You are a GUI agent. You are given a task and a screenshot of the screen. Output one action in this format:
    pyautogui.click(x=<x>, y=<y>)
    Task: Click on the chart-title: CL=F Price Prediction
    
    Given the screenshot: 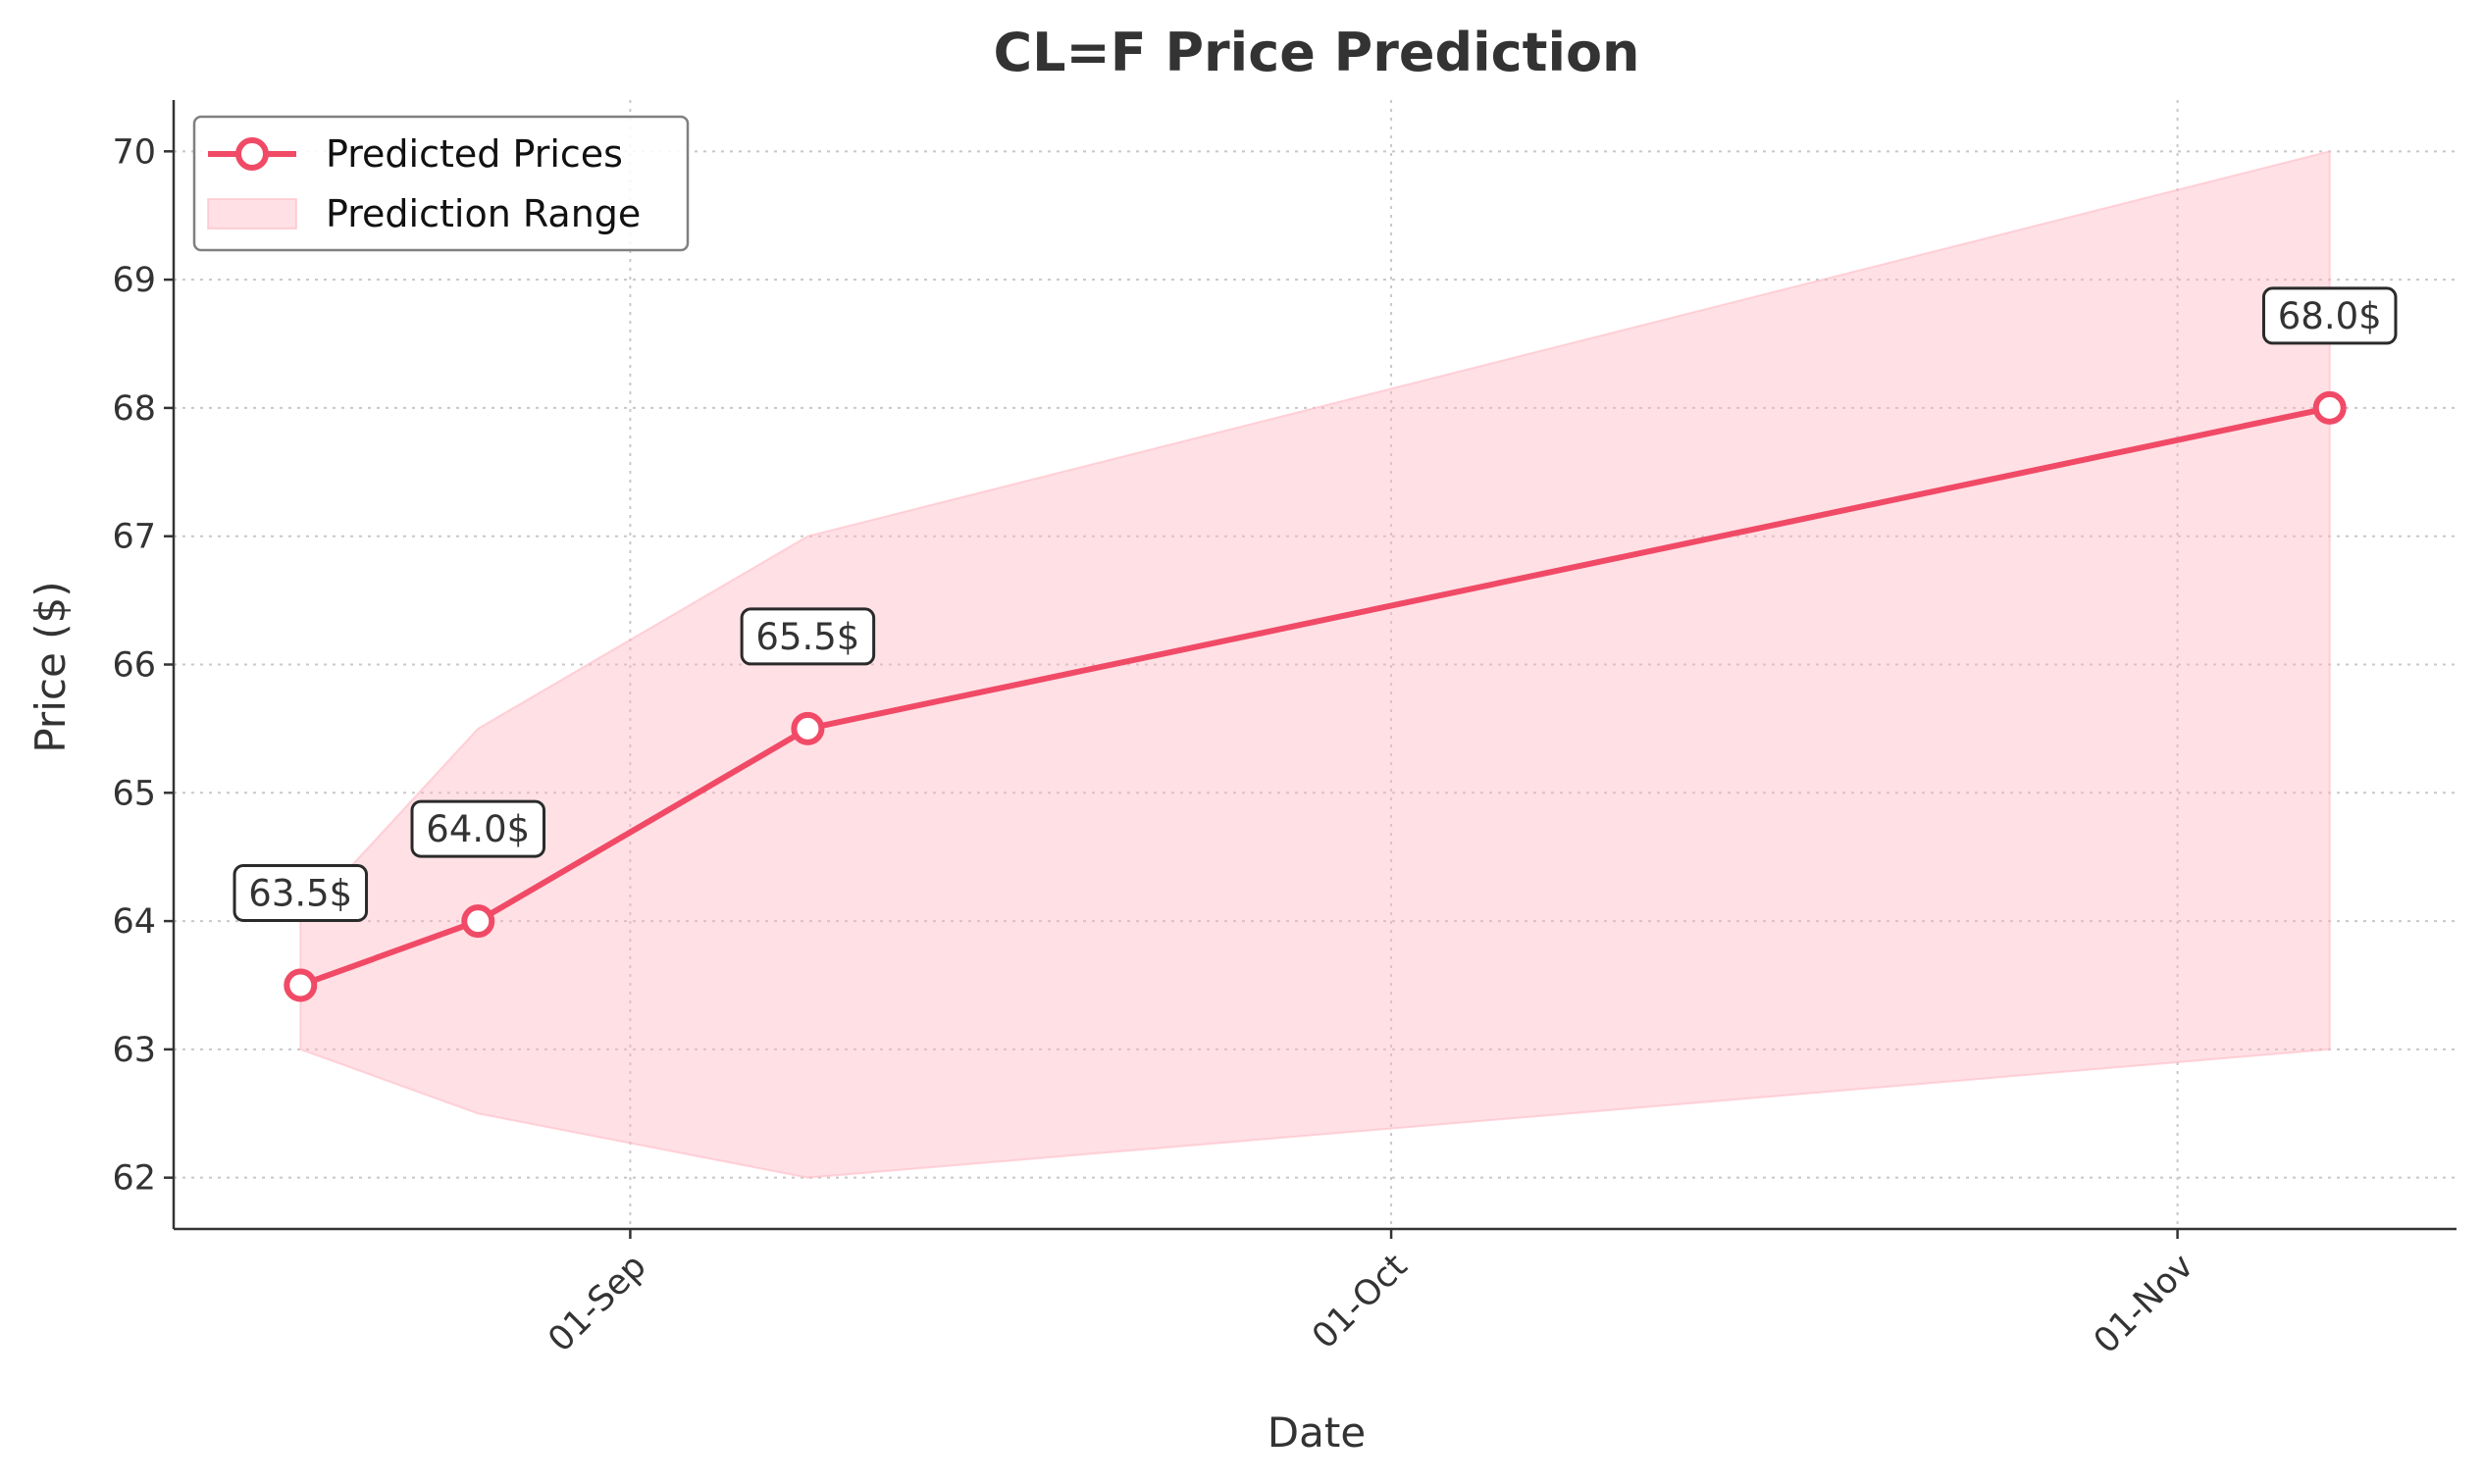 What is the action you would take?
    pyautogui.click(x=1317, y=52)
    